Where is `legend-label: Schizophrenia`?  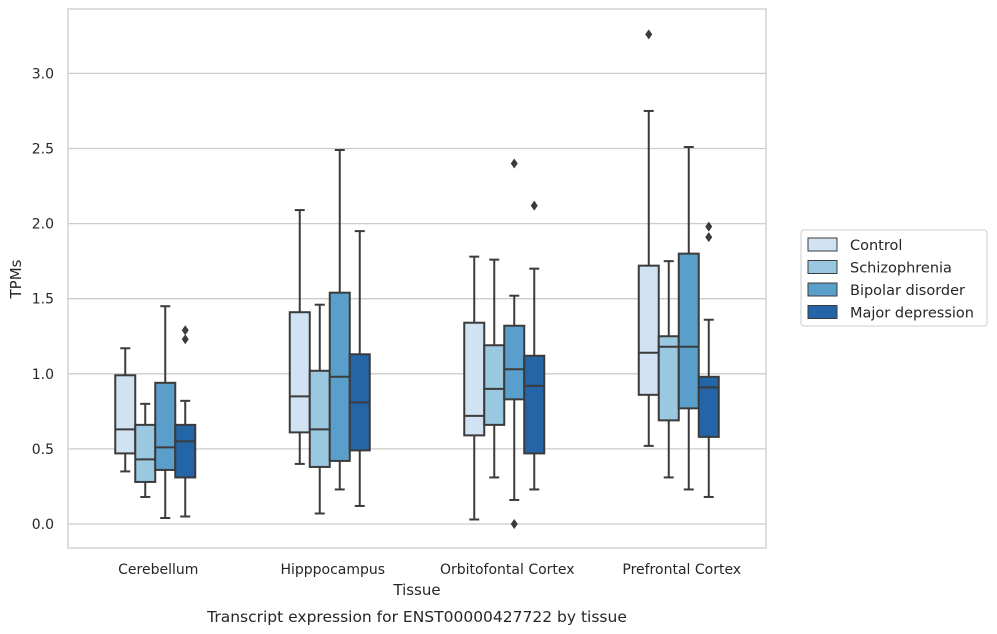 legend-label: Schizophrenia is located at coordinates (901, 269).